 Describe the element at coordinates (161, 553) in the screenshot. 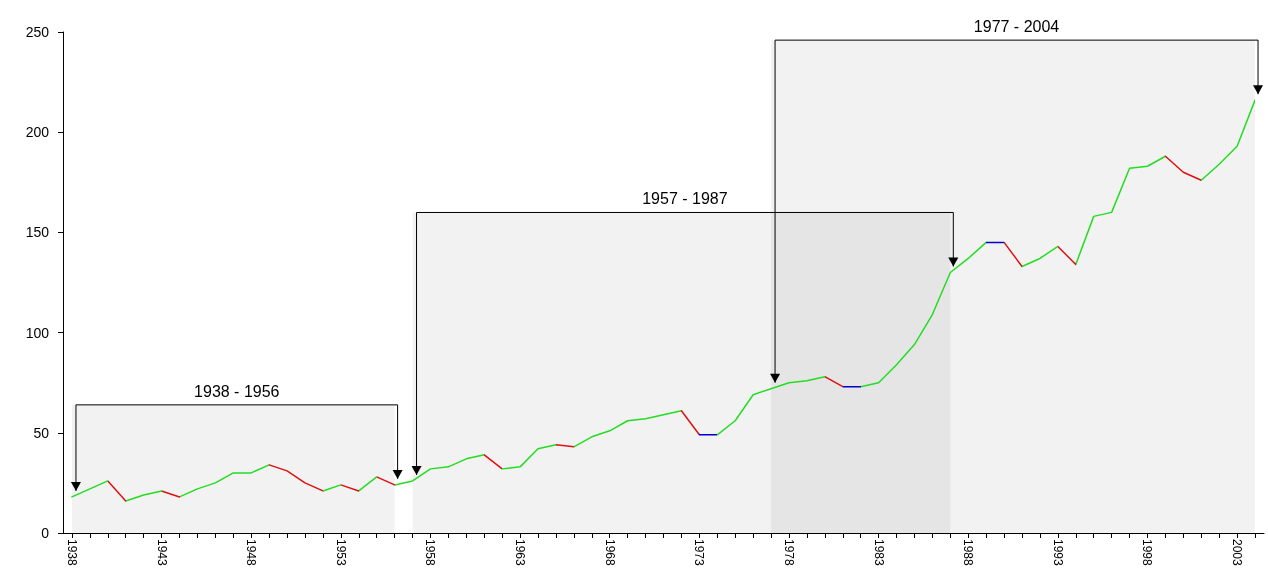

I see `x-tick-label: 1943` at that location.